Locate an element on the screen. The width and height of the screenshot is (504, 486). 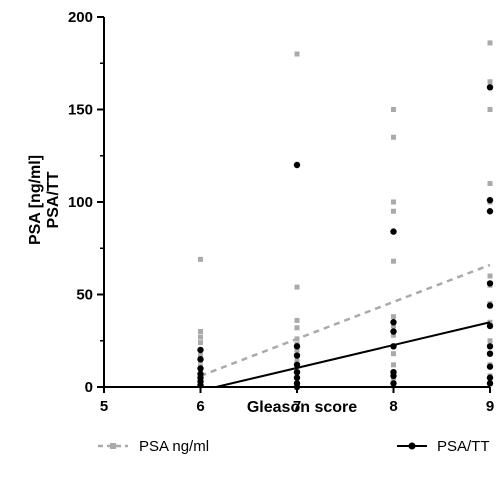
legend-swatch-square-marker is located at coordinates (113, 446).